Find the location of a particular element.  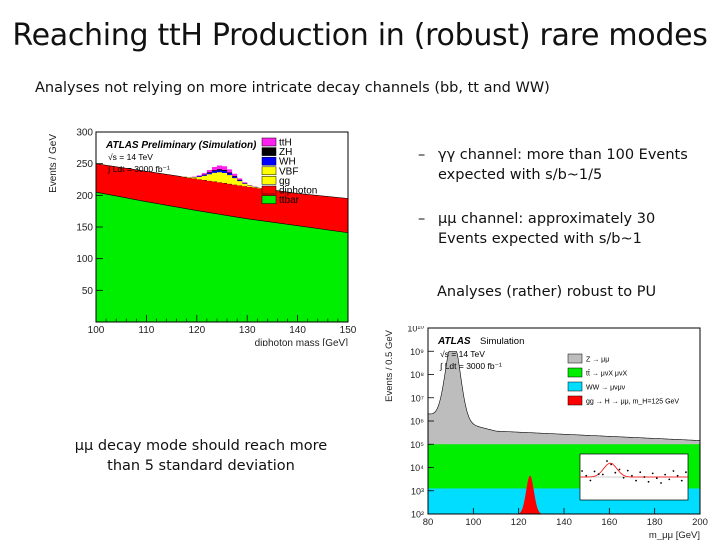

y-tick-label: 250 is located at coordinates (84, 164).